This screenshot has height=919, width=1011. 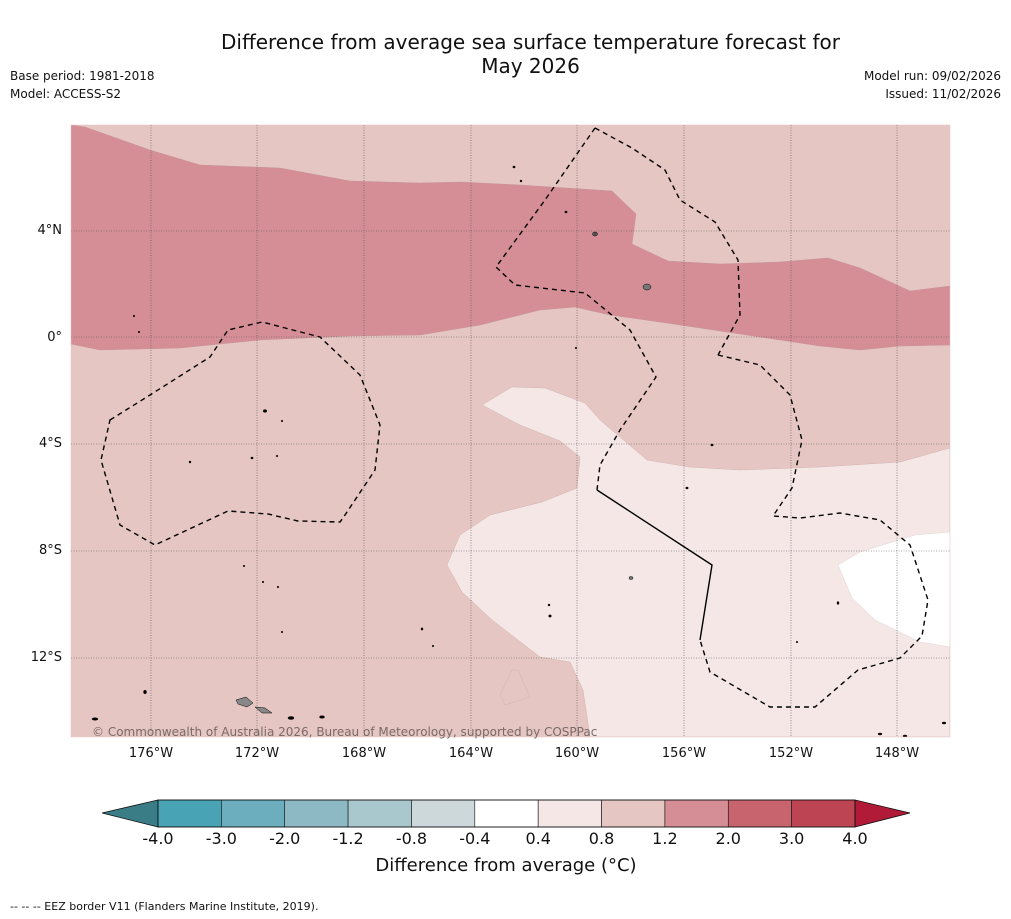 What do you see at coordinates (82, 76) in the screenshot?
I see `base-period: Base period: 1981-2018` at bounding box center [82, 76].